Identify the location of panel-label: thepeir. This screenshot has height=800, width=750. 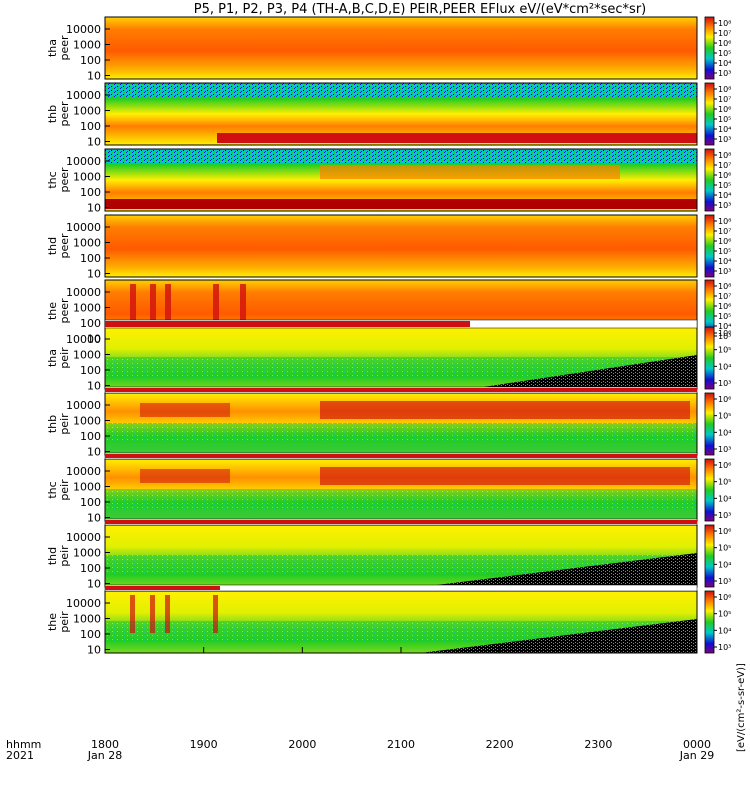
(58, 622).